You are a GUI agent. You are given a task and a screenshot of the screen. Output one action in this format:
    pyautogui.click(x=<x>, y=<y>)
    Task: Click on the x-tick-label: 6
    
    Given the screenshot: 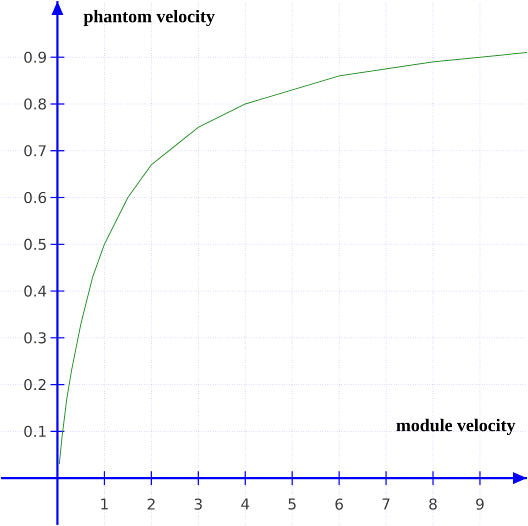 What is the action you would take?
    pyautogui.click(x=339, y=504)
    